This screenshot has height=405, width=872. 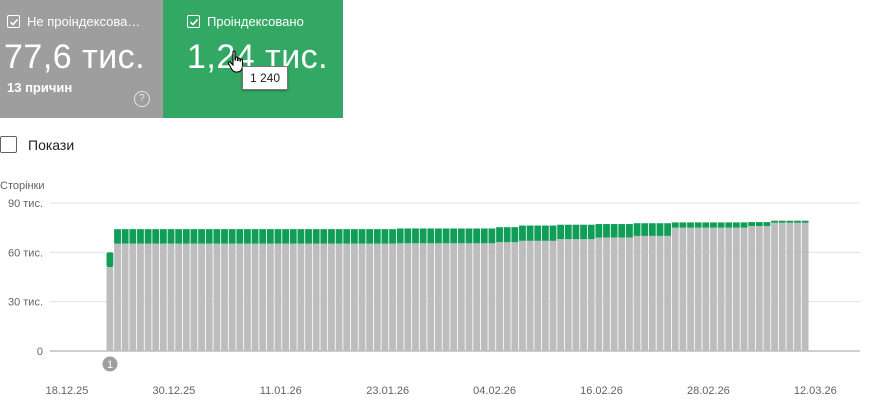 I want to click on help-icon: ?, so click(x=142, y=99).